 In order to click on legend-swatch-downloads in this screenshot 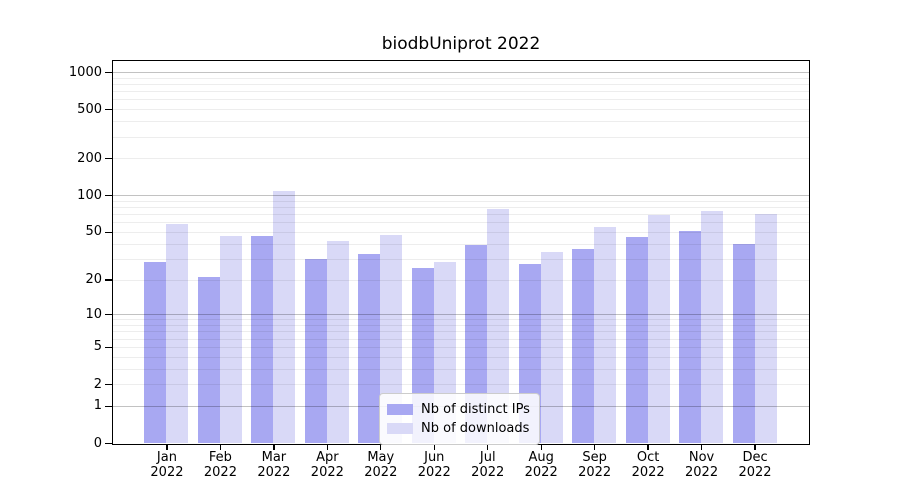, I will do `click(400, 428)`.